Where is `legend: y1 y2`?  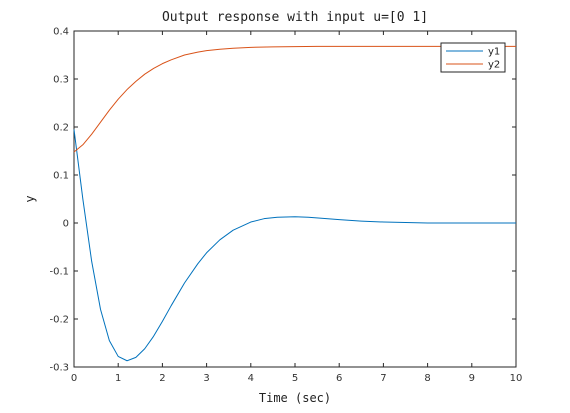
legend: y1 y2 is located at coordinates (473, 57).